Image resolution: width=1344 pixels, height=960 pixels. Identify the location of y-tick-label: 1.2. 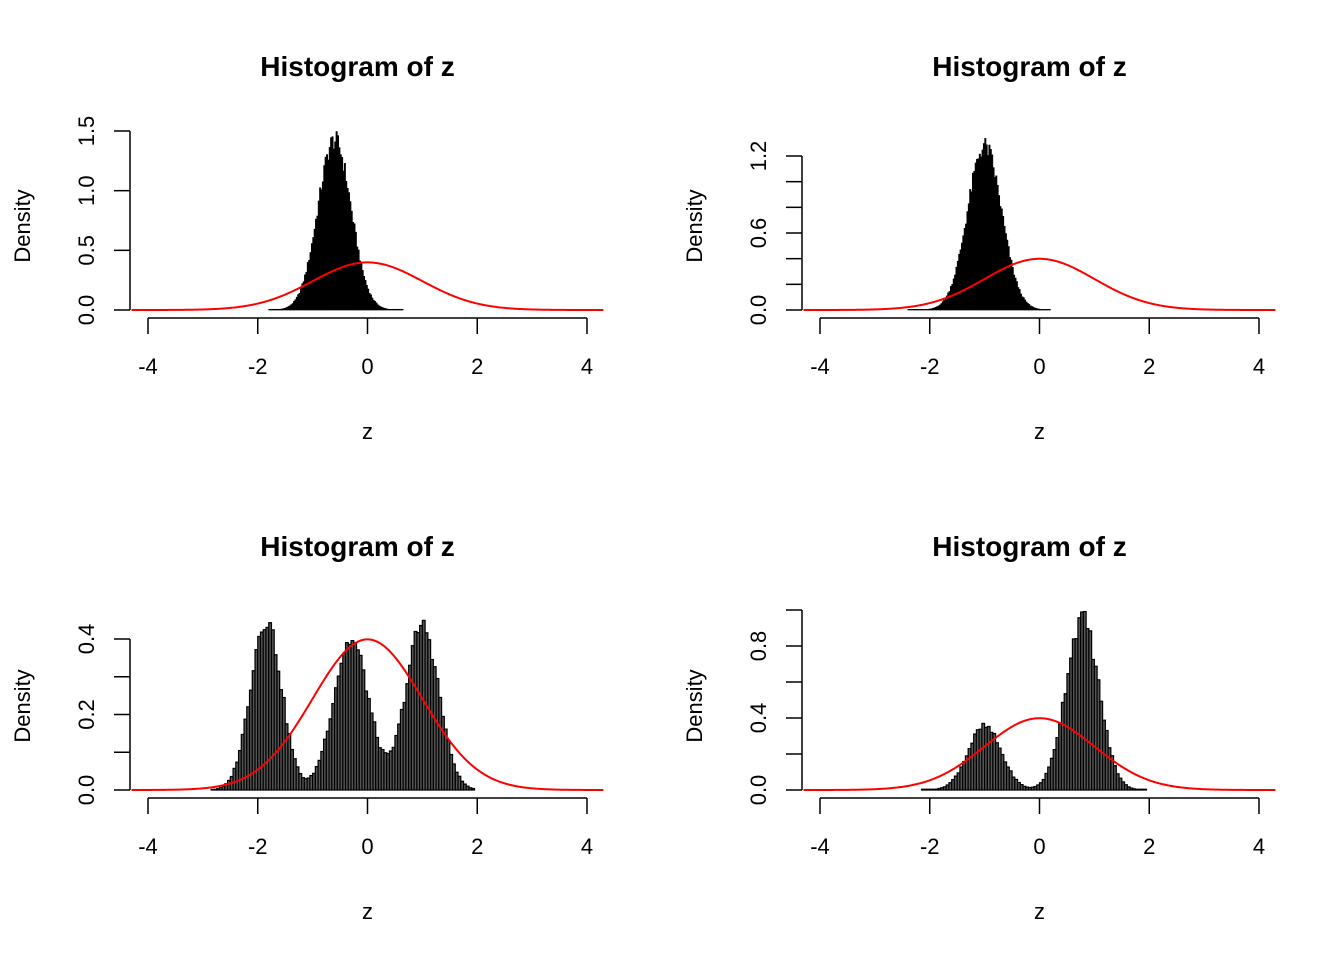
(758, 156).